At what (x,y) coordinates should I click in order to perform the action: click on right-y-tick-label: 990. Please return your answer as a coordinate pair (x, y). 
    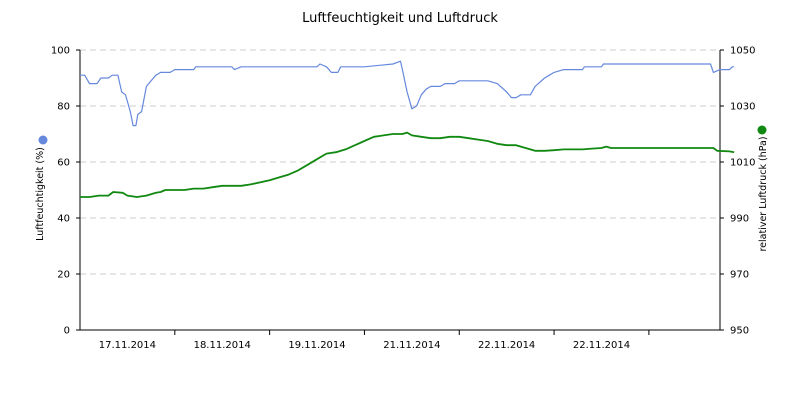
    Looking at the image, I should click on (739, 219).